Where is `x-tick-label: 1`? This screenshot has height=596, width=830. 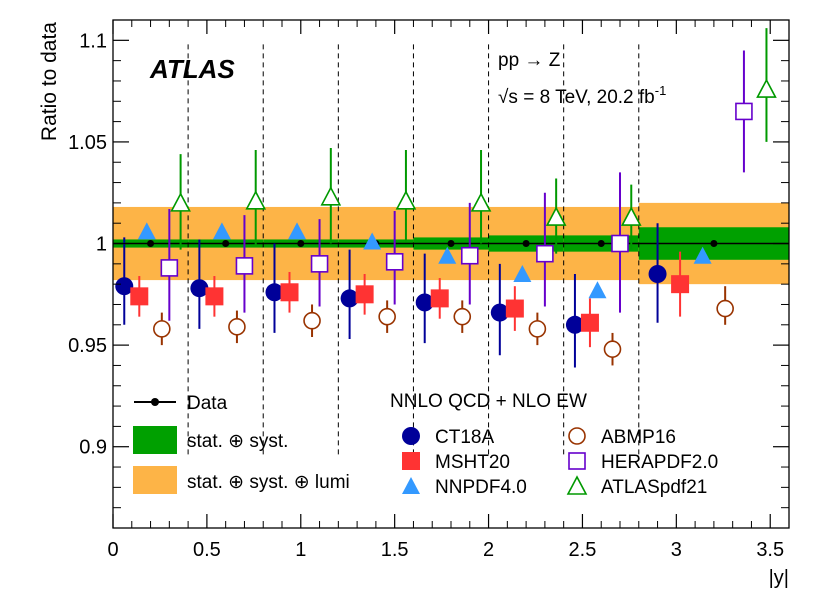 x-tick-label: 1 is located at coordinates (300, 550).